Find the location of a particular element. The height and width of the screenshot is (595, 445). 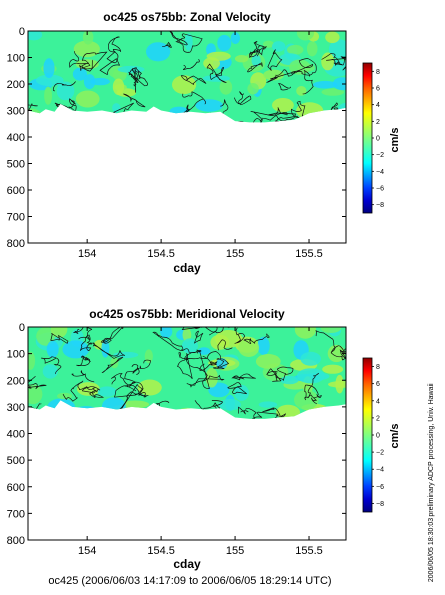

x-axis-label: cday is located at coordinates (187, 268).